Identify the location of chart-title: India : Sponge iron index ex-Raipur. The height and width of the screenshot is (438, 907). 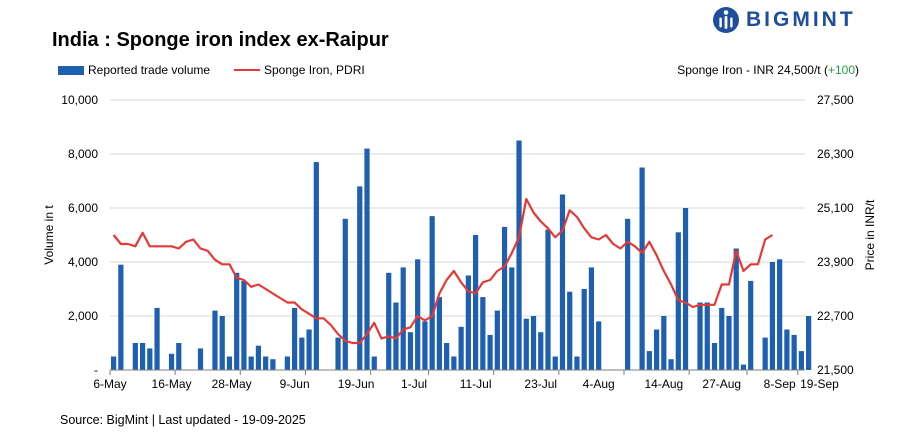
(220, 40).